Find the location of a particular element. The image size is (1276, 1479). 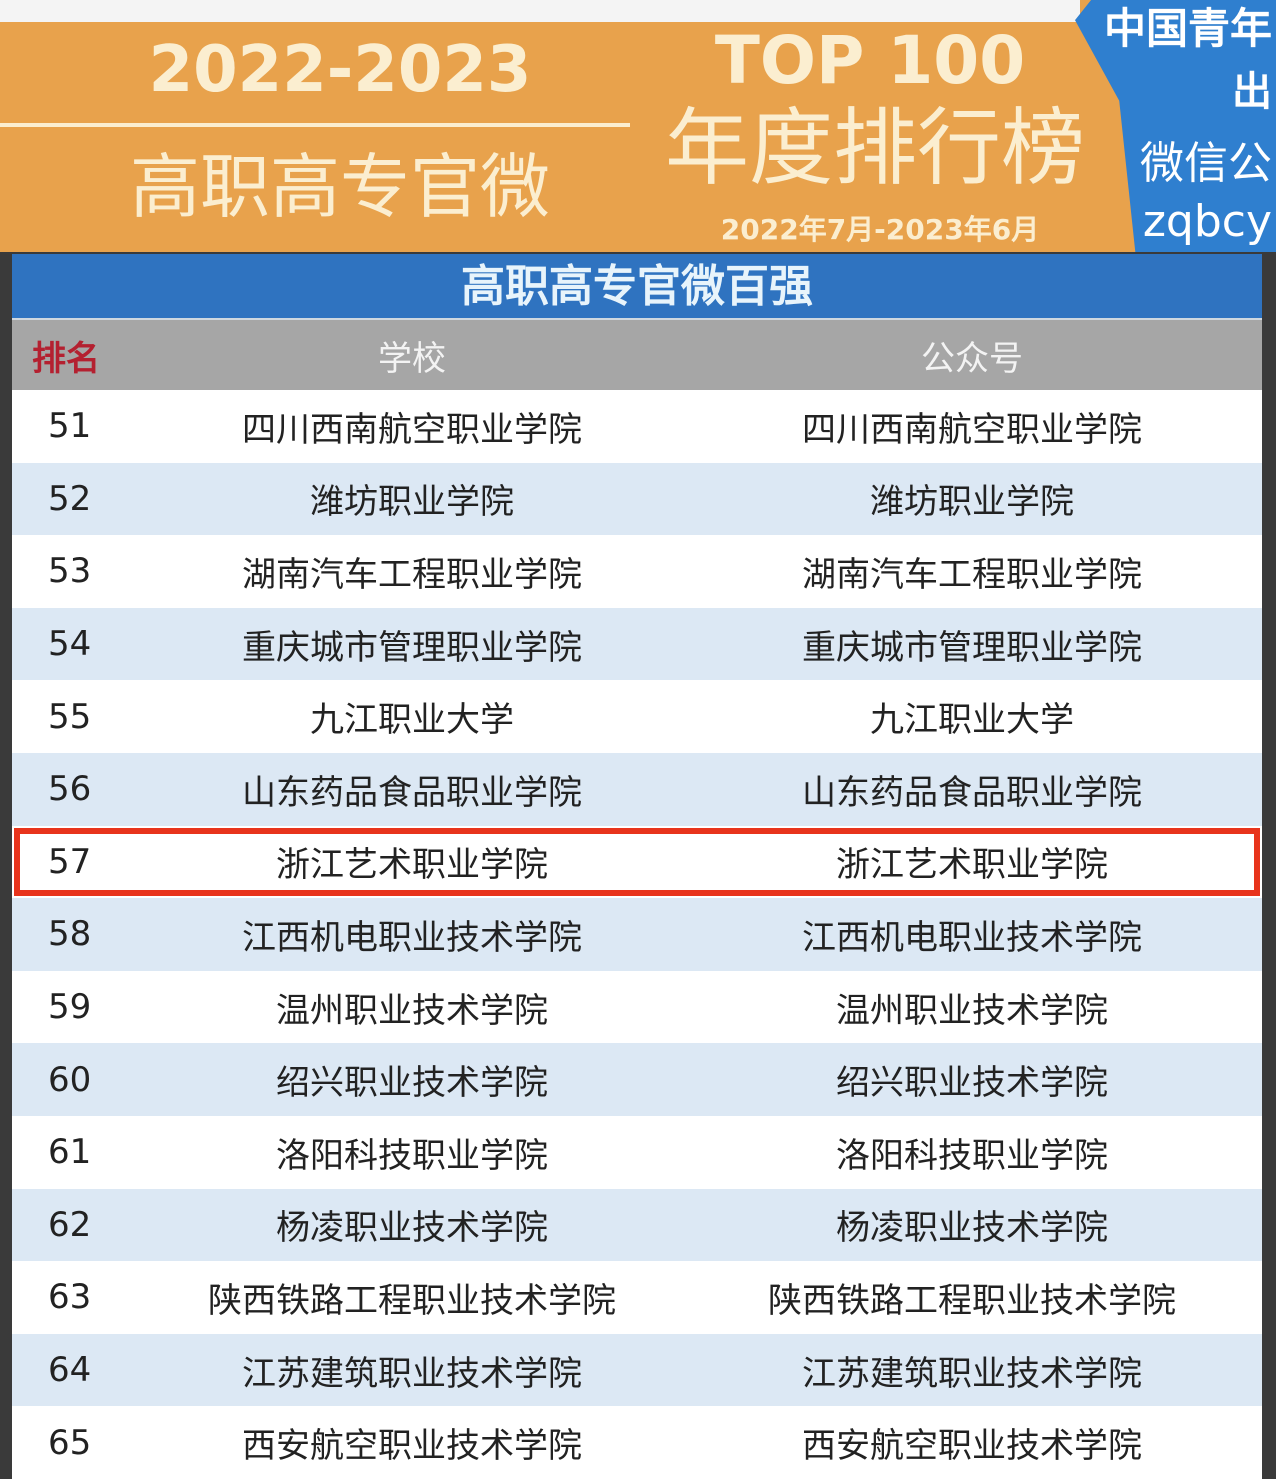

account-cell: 江西机电职业技术学院 is located at coordinates (972, 937).